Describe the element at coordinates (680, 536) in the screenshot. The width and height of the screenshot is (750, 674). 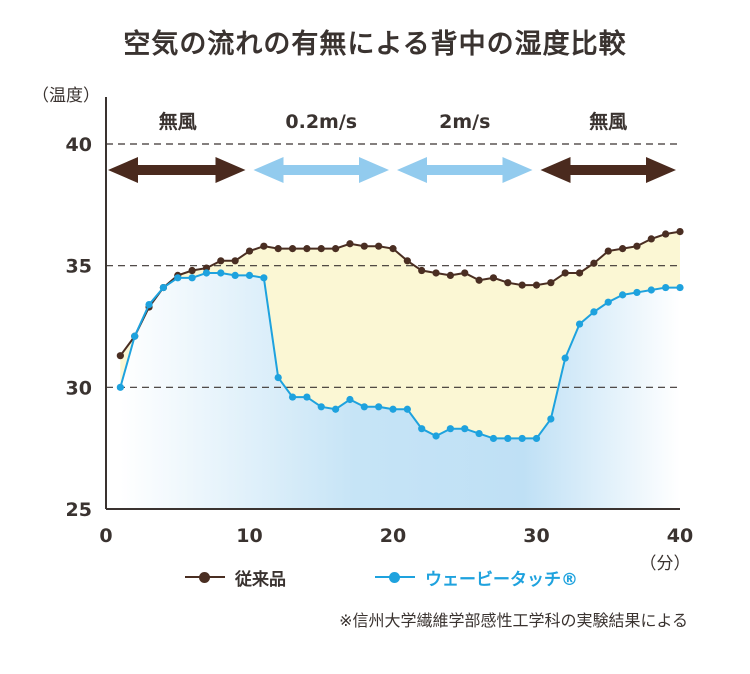
I see `x-tick-label-40: 40` at that location.